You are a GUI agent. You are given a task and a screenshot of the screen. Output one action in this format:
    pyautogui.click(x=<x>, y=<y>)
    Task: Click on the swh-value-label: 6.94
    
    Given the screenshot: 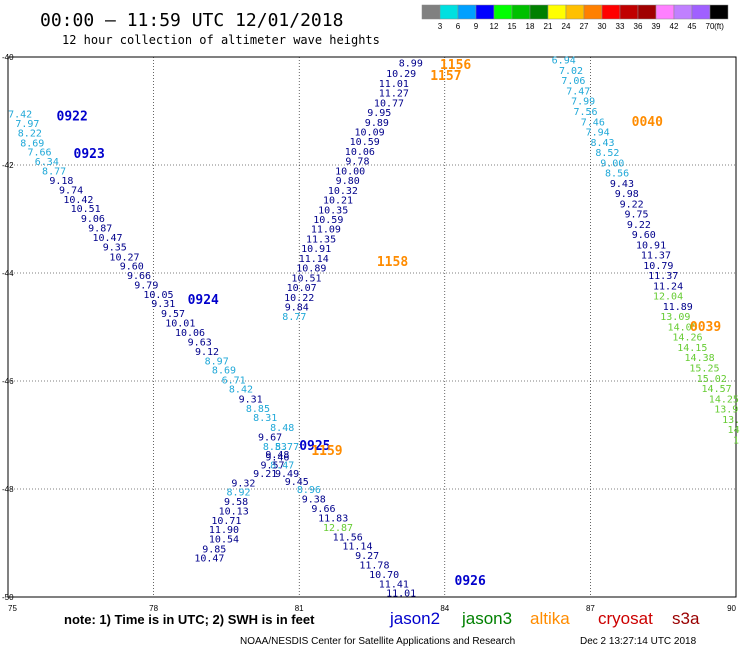 What is the action you would take?
    pyautogui.click(x=564, y=61)
    